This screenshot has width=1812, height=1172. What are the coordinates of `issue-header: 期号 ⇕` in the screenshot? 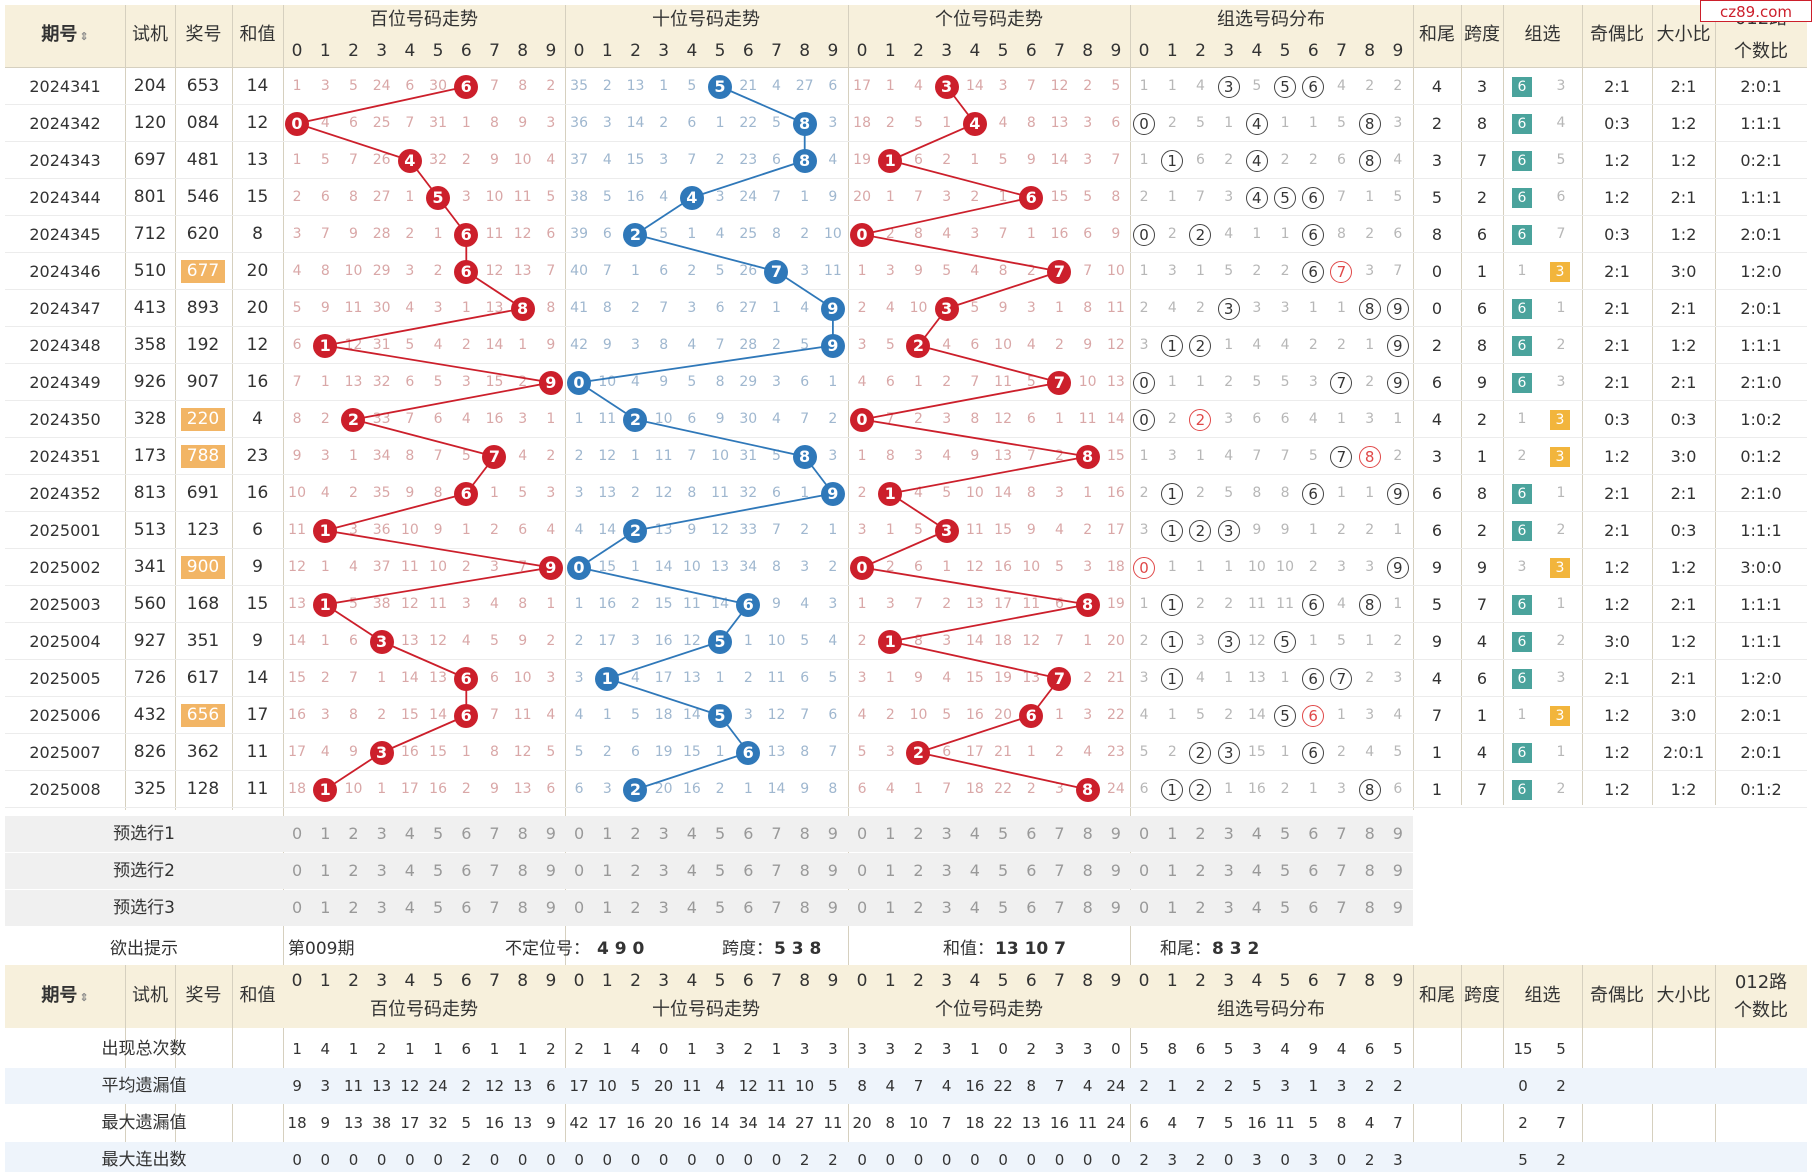 It's located at (65, 35).